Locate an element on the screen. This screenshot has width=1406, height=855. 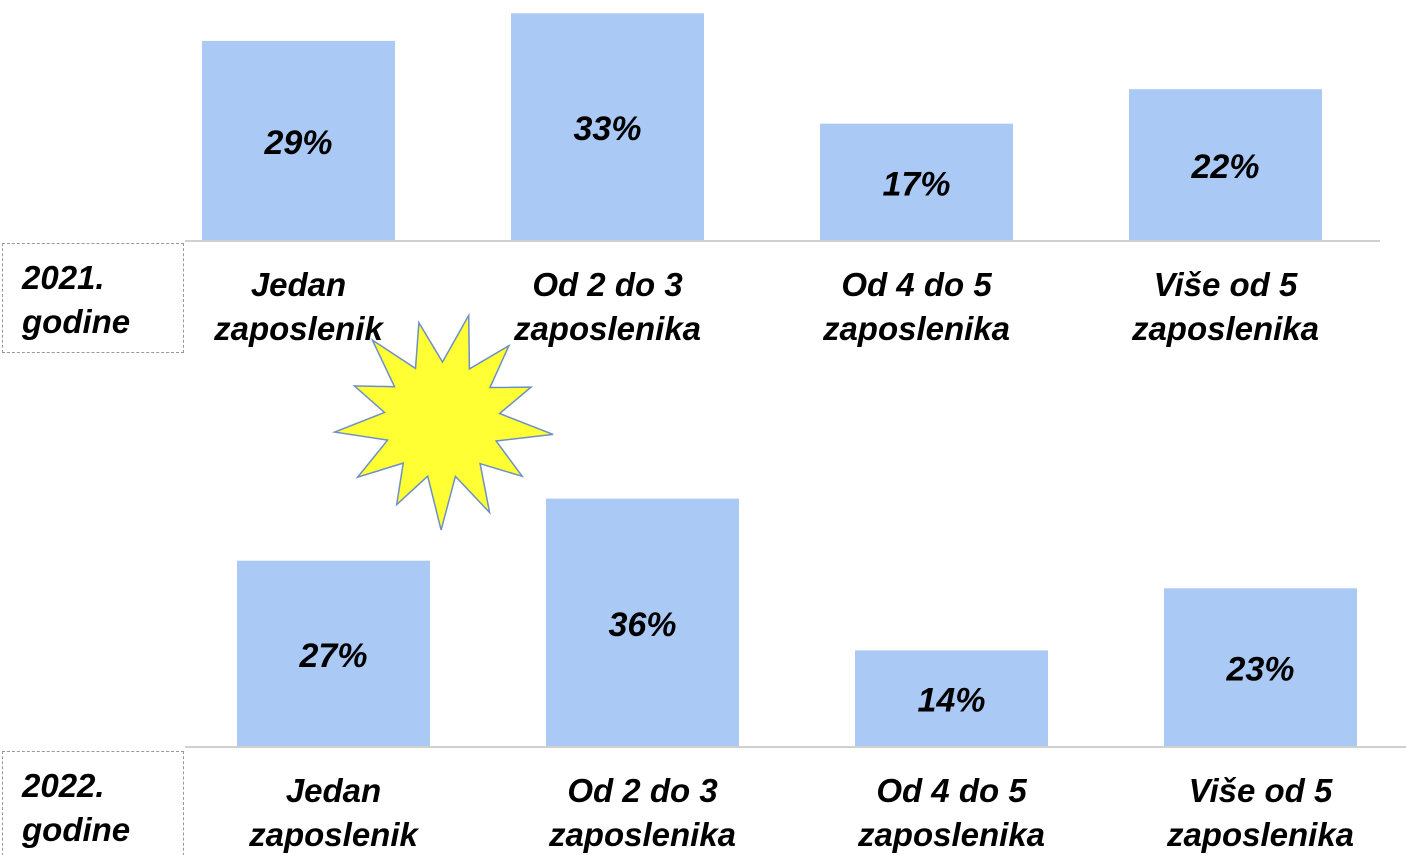
value-label: 23% is located at coordinates (1259, 670).